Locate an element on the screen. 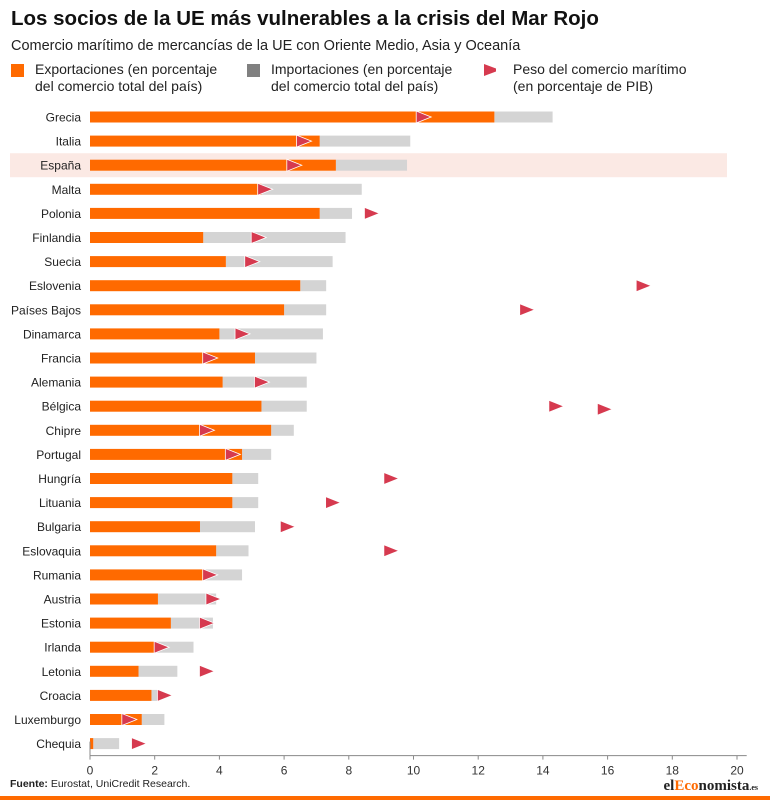 Image resolution: width=770 pixels, height=800 pixels. bar-exports-eslovaquia is located at coordinates (153, 551).